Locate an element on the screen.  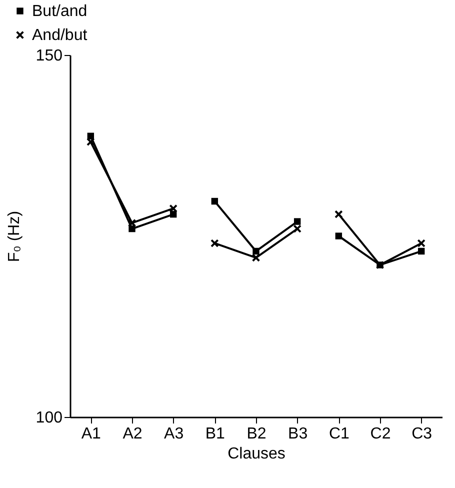
x-tick-label: A1 is located at coordinates (91, 434).